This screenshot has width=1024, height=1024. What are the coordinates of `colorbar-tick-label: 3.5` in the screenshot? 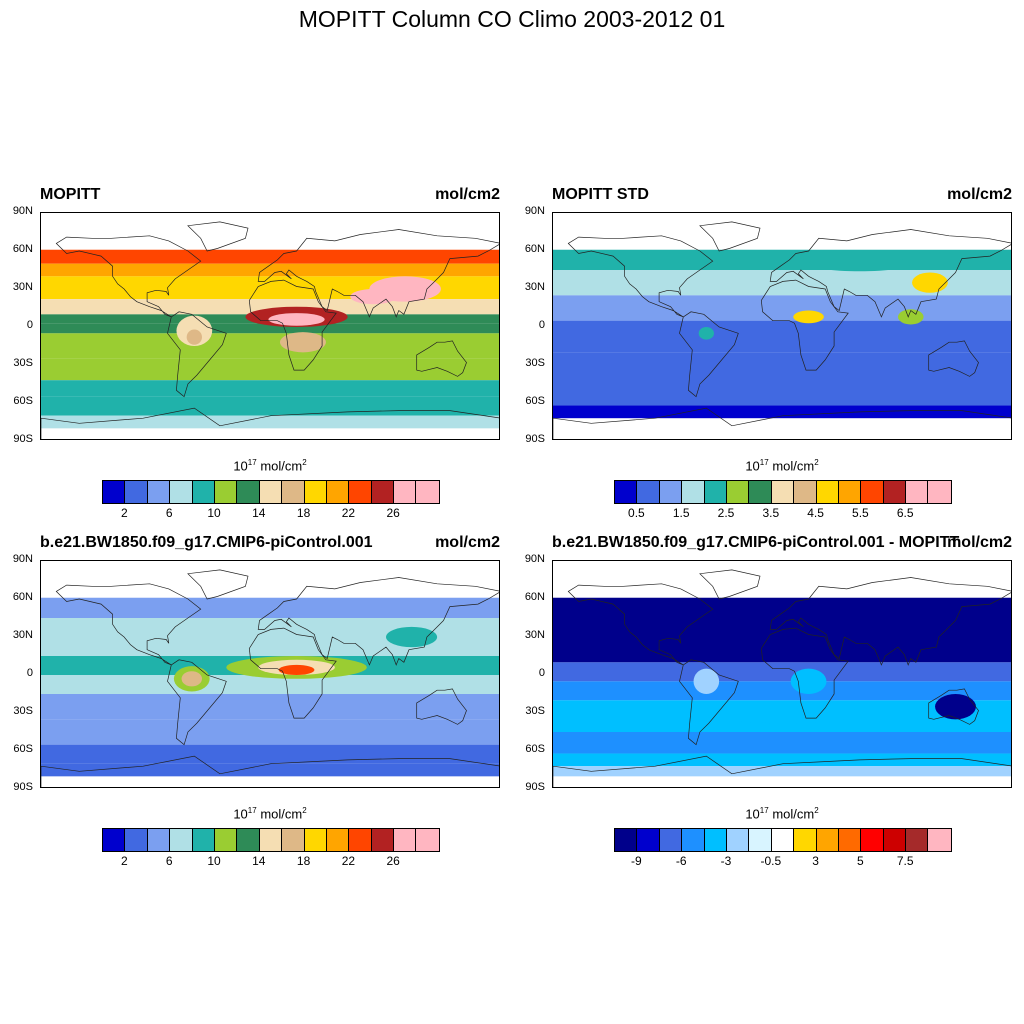 It's located at (771, 513).